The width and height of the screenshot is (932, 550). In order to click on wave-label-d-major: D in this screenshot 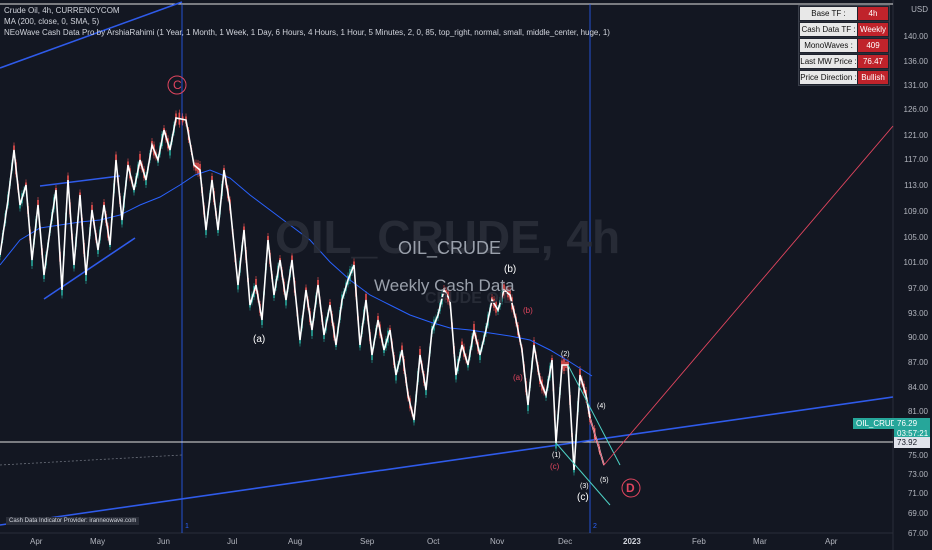, I will do `click(630, 488)`.